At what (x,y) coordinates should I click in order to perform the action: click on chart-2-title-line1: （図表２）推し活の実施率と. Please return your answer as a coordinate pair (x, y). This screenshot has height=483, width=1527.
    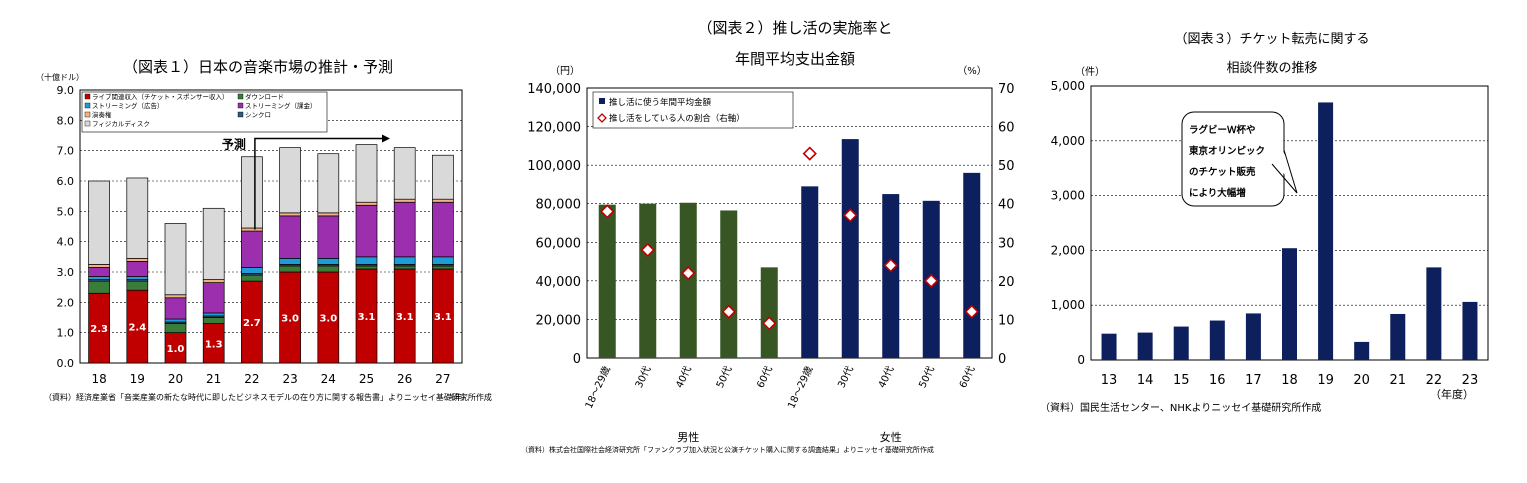
    Looking at the image, I should click on (794, 28).